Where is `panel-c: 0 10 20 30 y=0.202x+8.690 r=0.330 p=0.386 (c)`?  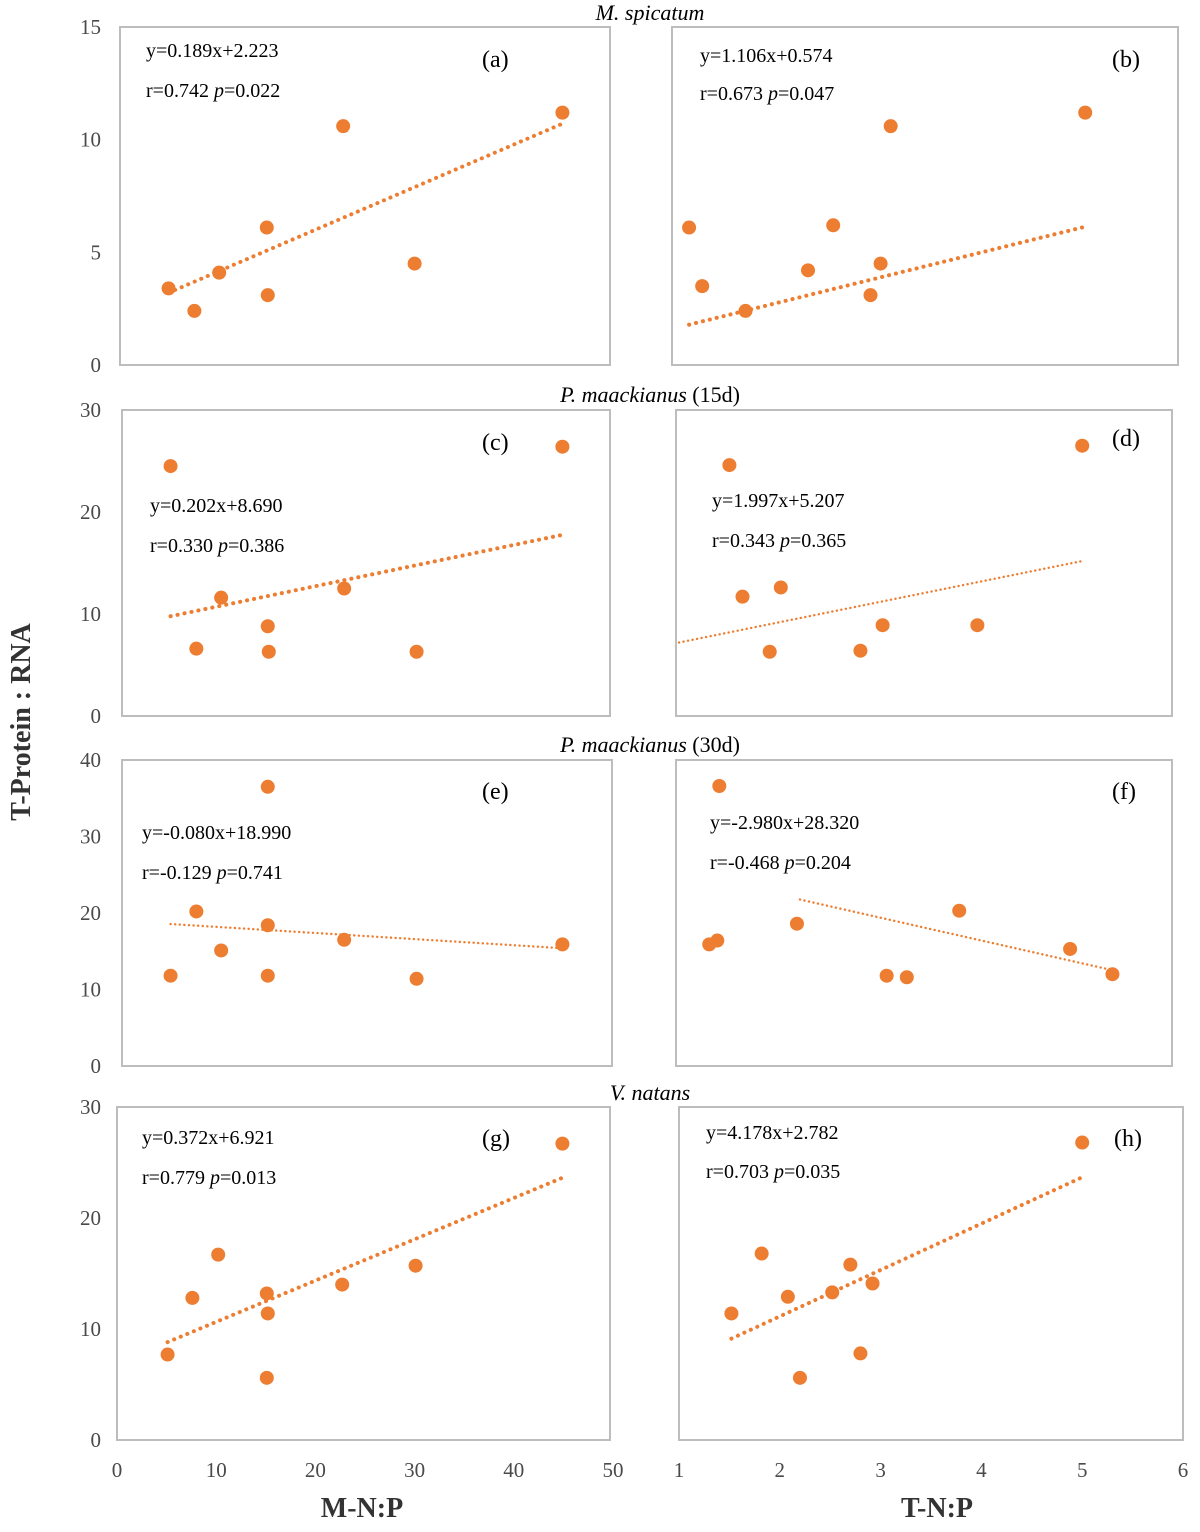 panel-c: 0 10 20 30 y=0.202x+8.690 r=0.330 p=0.386 (c) is located at coordinates (345, 563).